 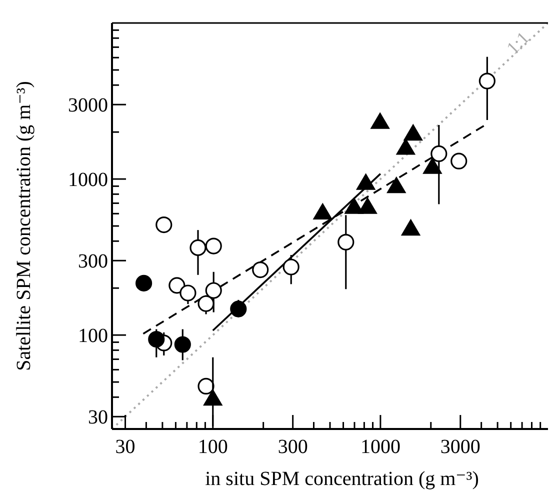 I want to click on y-axis-title: Satellite SPM concentration (g m⁻³), so click(x=24, y=226).